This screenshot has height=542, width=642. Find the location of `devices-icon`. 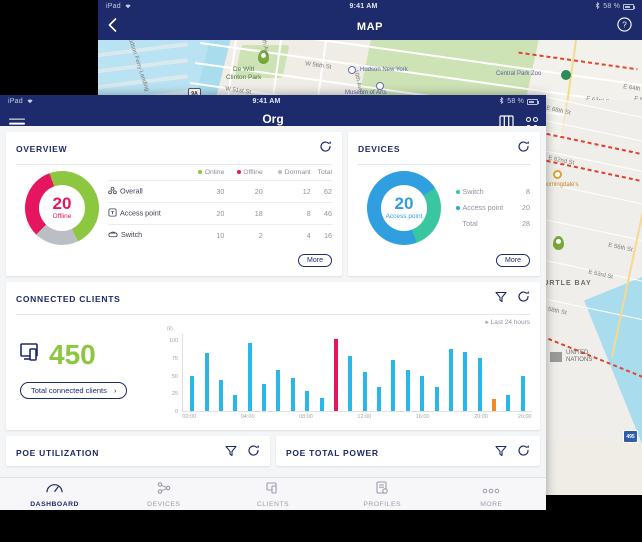

devices-icon is located at coordinates (32, 355).